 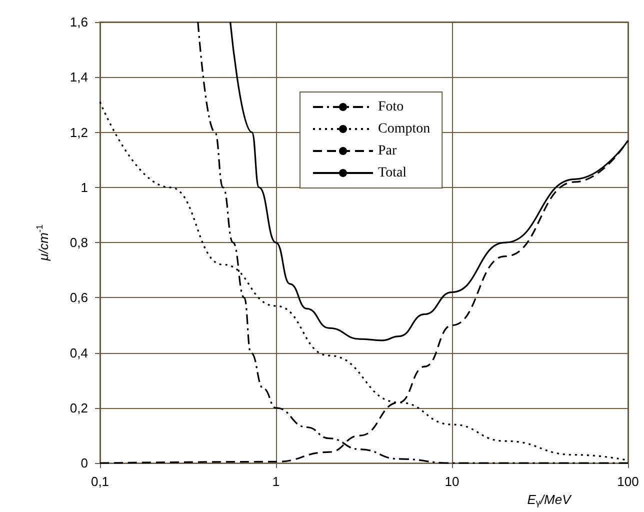 What do you see at coordinates (100, 482) in the screenshot?
I see `x-tick-label: 0,1` at bounding box center [100, 482].